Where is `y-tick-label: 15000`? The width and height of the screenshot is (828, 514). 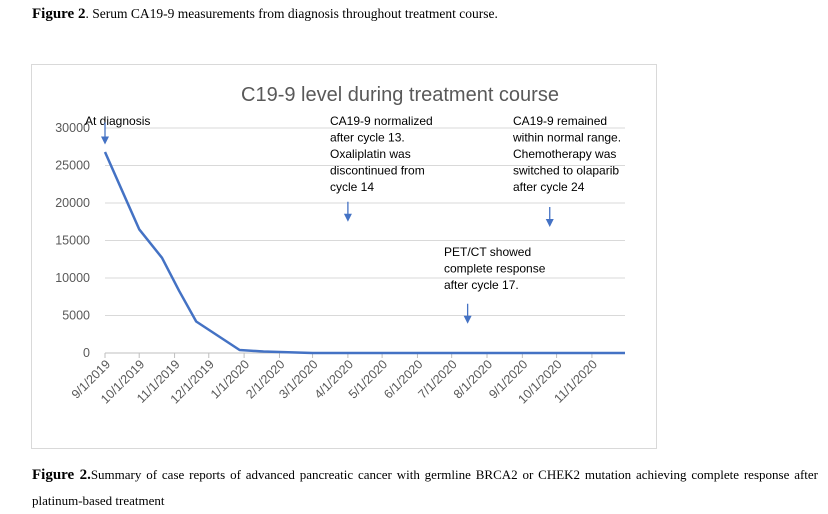 y-tick-label: 15000 is located at coordinates (72, 241).